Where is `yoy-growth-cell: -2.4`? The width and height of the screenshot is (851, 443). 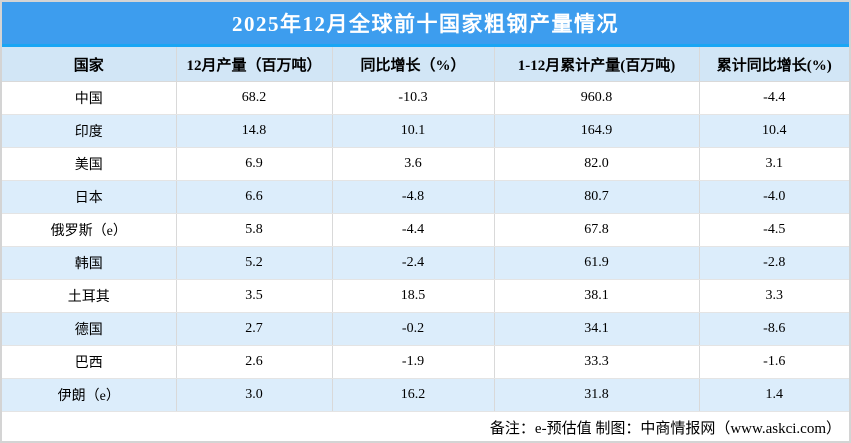 yoy-growth-cell: -2.4 is located at coordinates (413, 263).